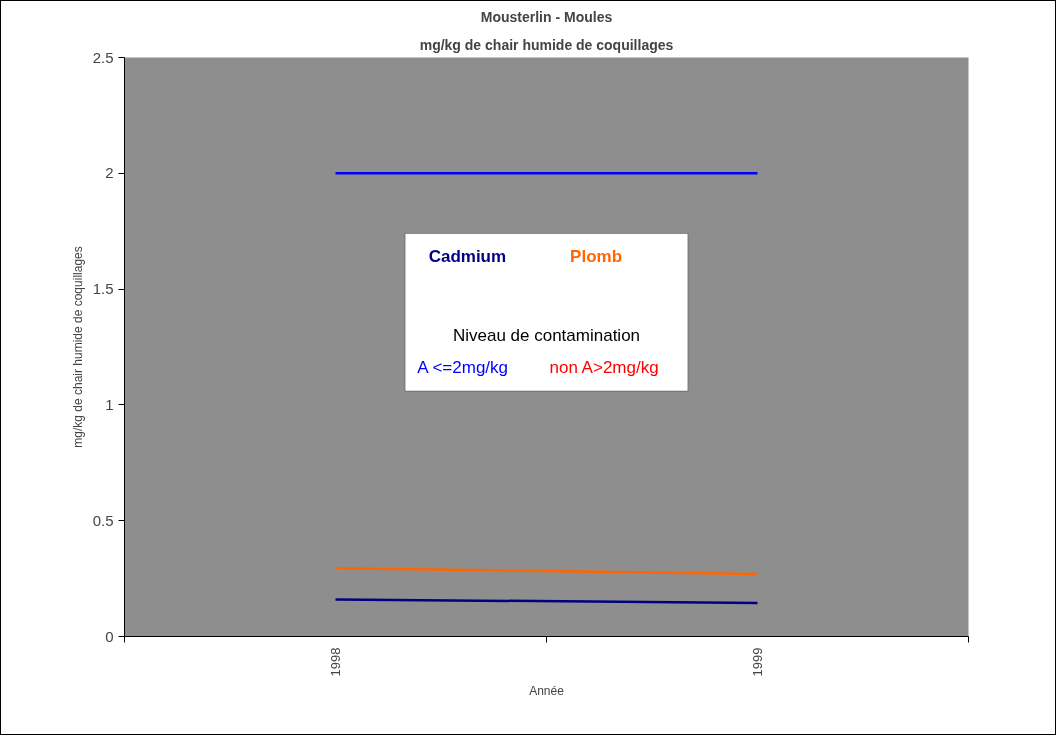 This screenshot has width=1058, height=737. What do you see at coordinates (547, 691) in the screenshot?
I see `x-axis-title: Année` at bounding box center [547, 691].